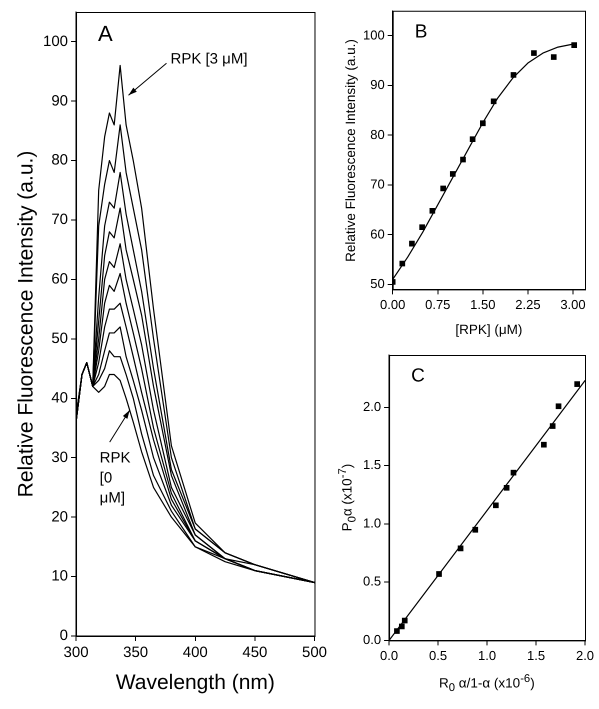  What do you see at coordinates (487, 683) in the screenshot?
I see `x-axis-title: R$_{0}$ α/1-α (x10$^{-6}$)` at bounding box center [487, 683].